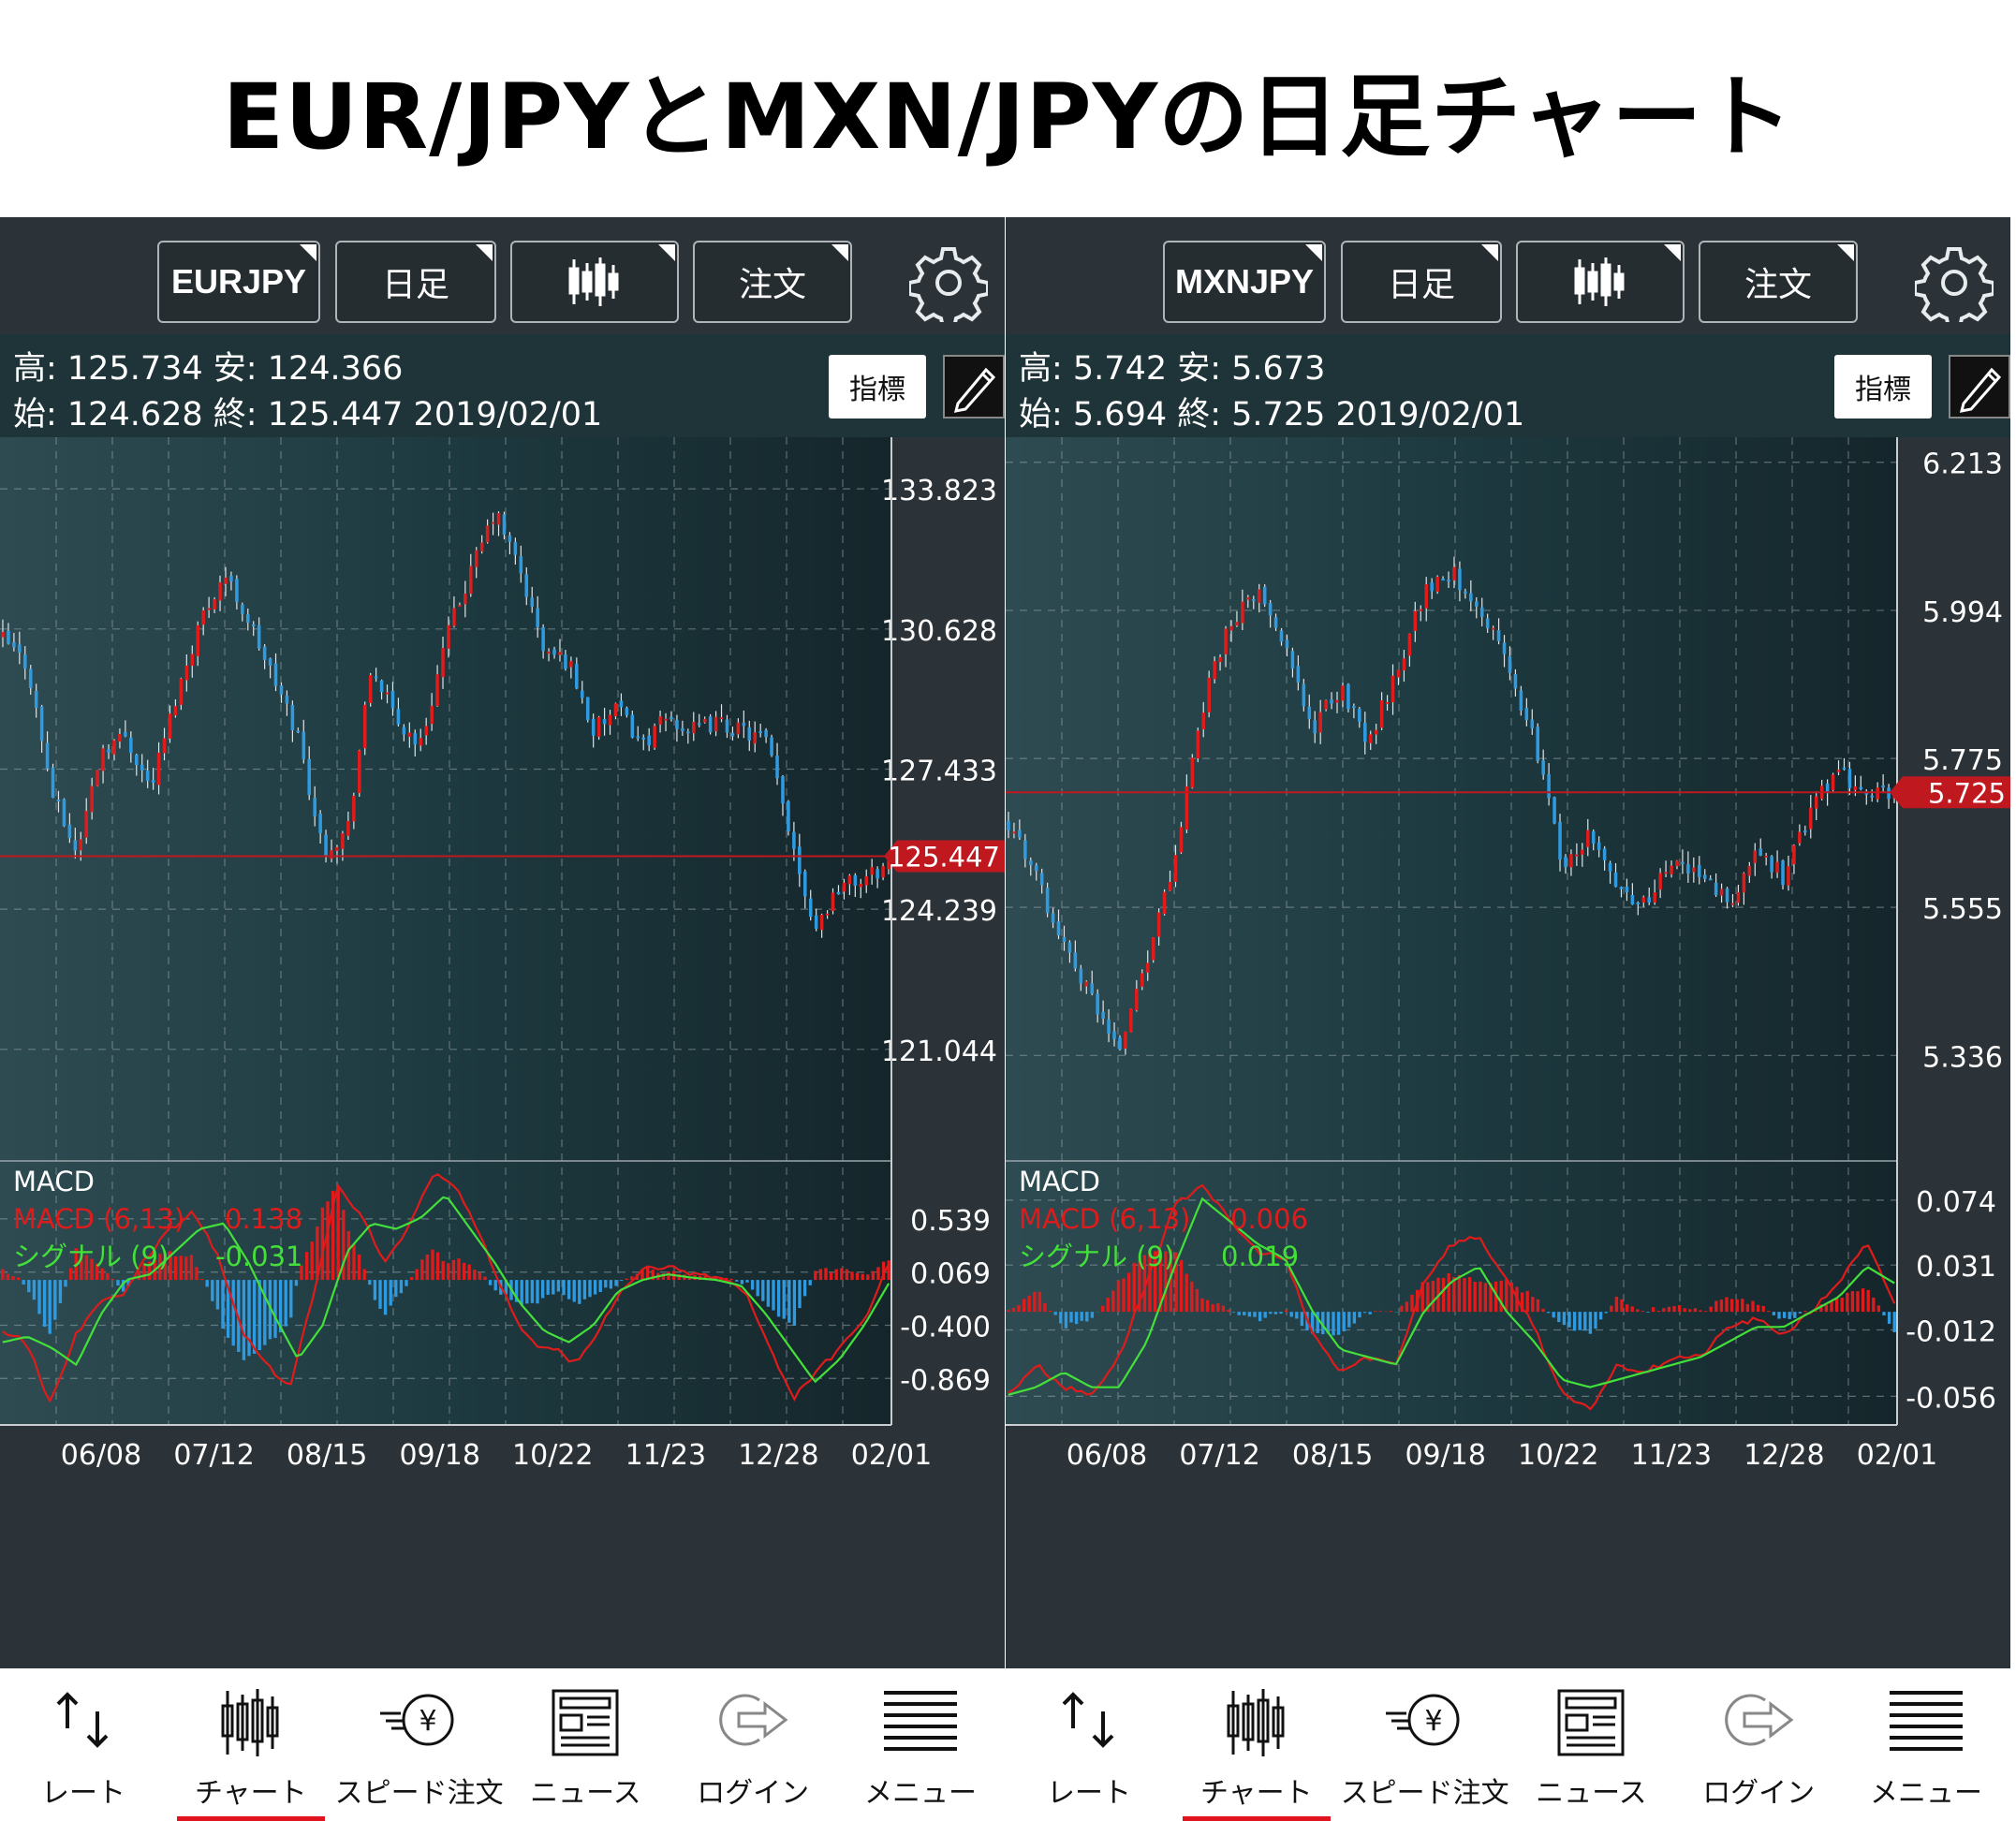 The image size is (2016, 1821). Describe the element at coordinates (1963, 464) in the screenshot. I see `price-tick-label: 6.213` at that location.